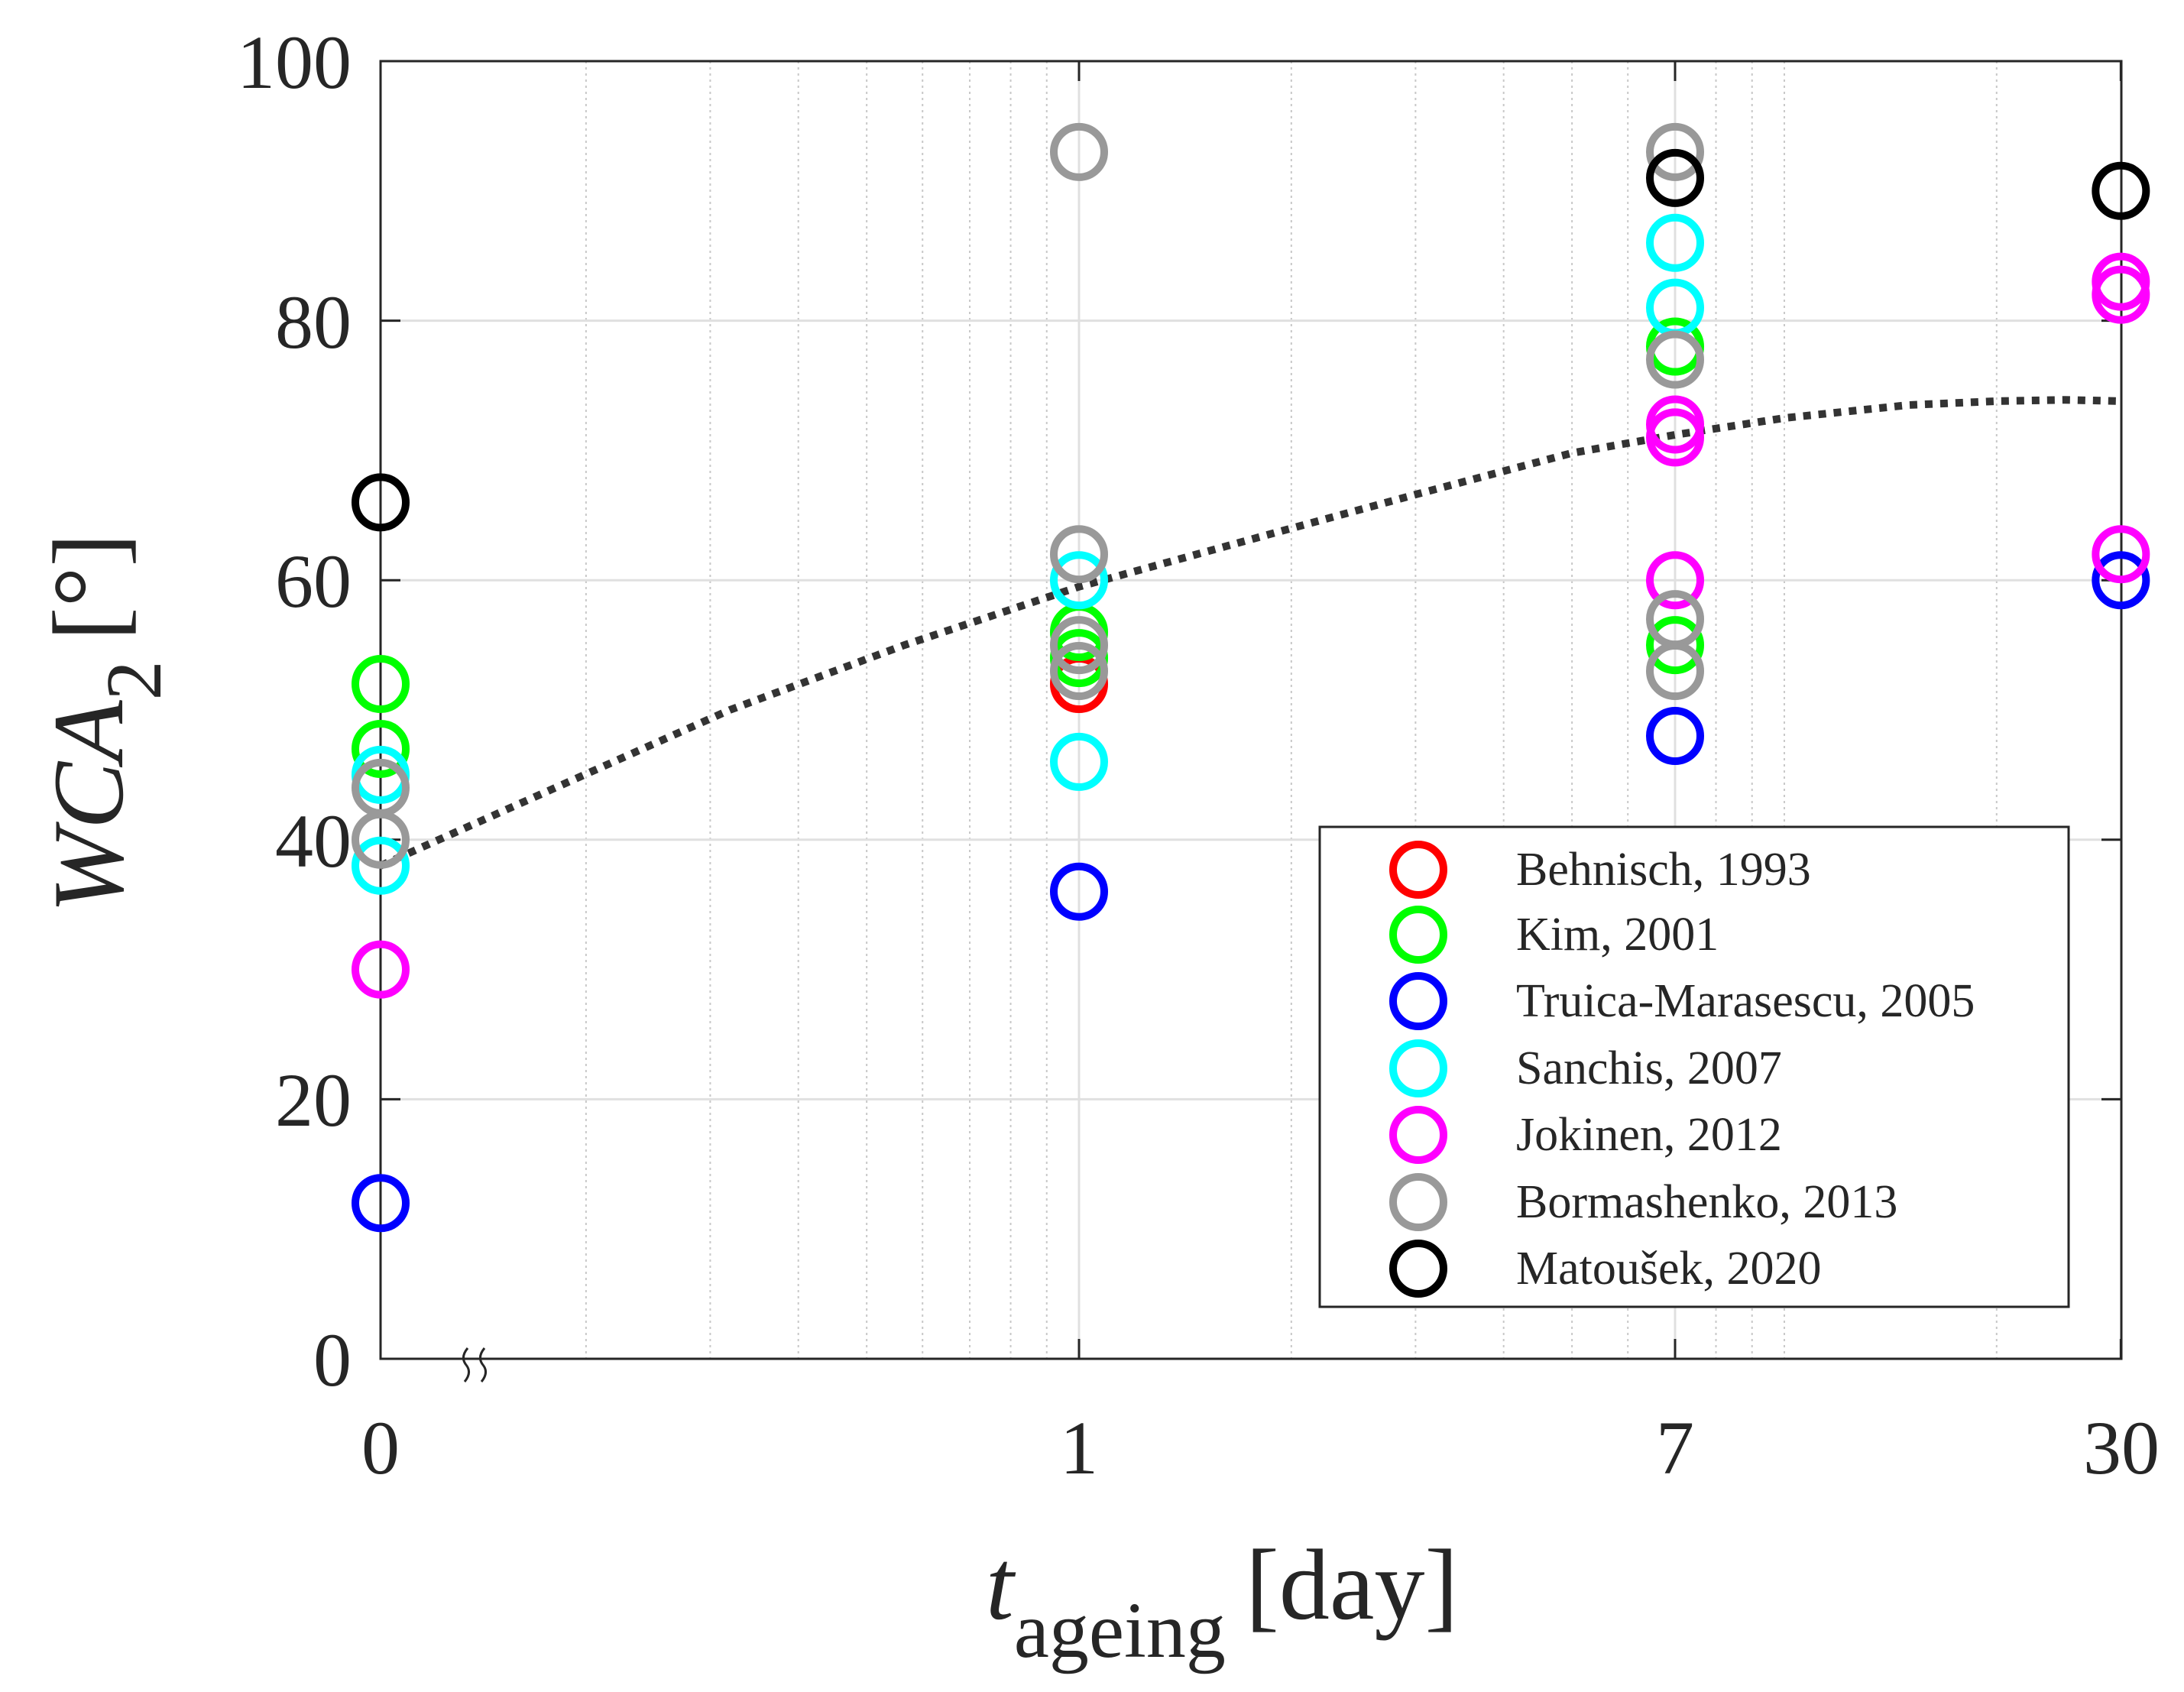  What do you see at coordinates (2121, 1447) in the screenshot?
I see `x-tick-label: 30` at bounding box center [2121, 1447].